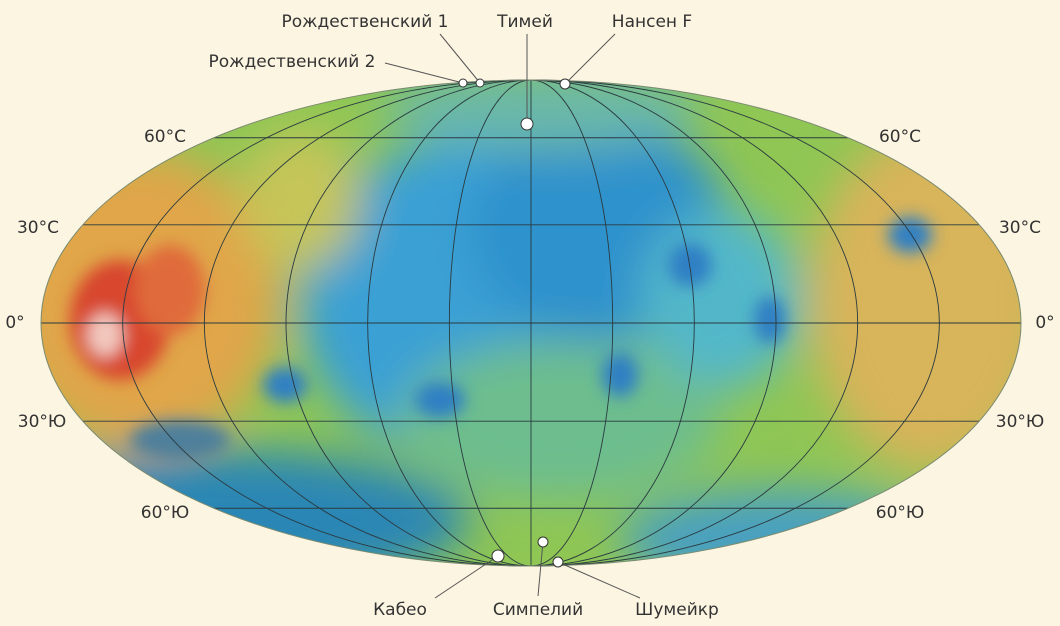 The width and height of the screenshot is (1060, 626). I want to click on site-label: Кабео, so click(400, 610).